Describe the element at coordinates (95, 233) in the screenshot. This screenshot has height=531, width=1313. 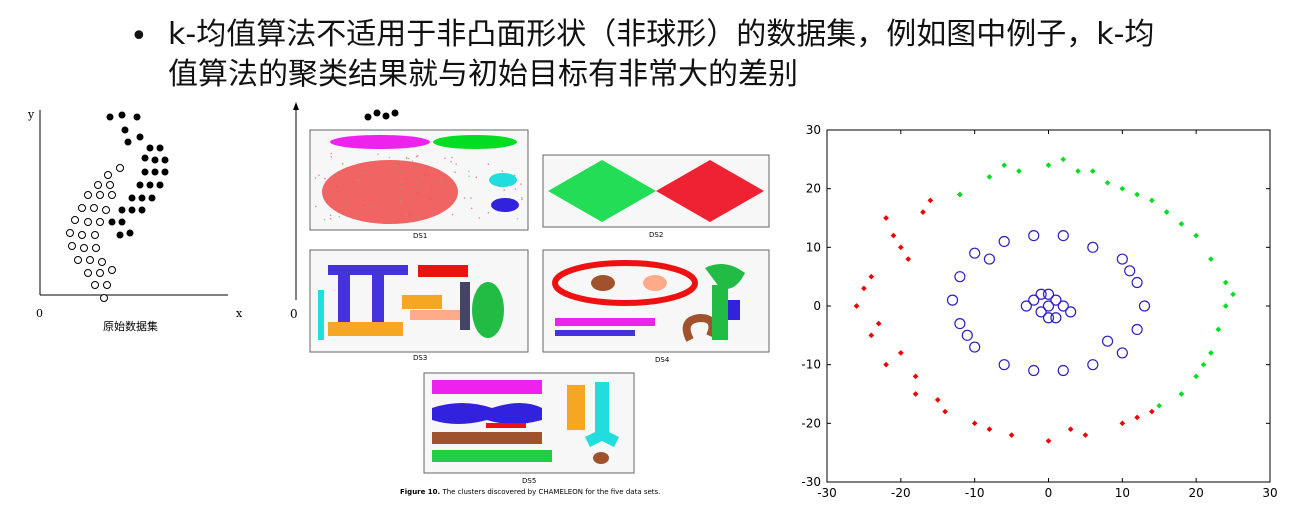
I see `white-cluster` at that location.